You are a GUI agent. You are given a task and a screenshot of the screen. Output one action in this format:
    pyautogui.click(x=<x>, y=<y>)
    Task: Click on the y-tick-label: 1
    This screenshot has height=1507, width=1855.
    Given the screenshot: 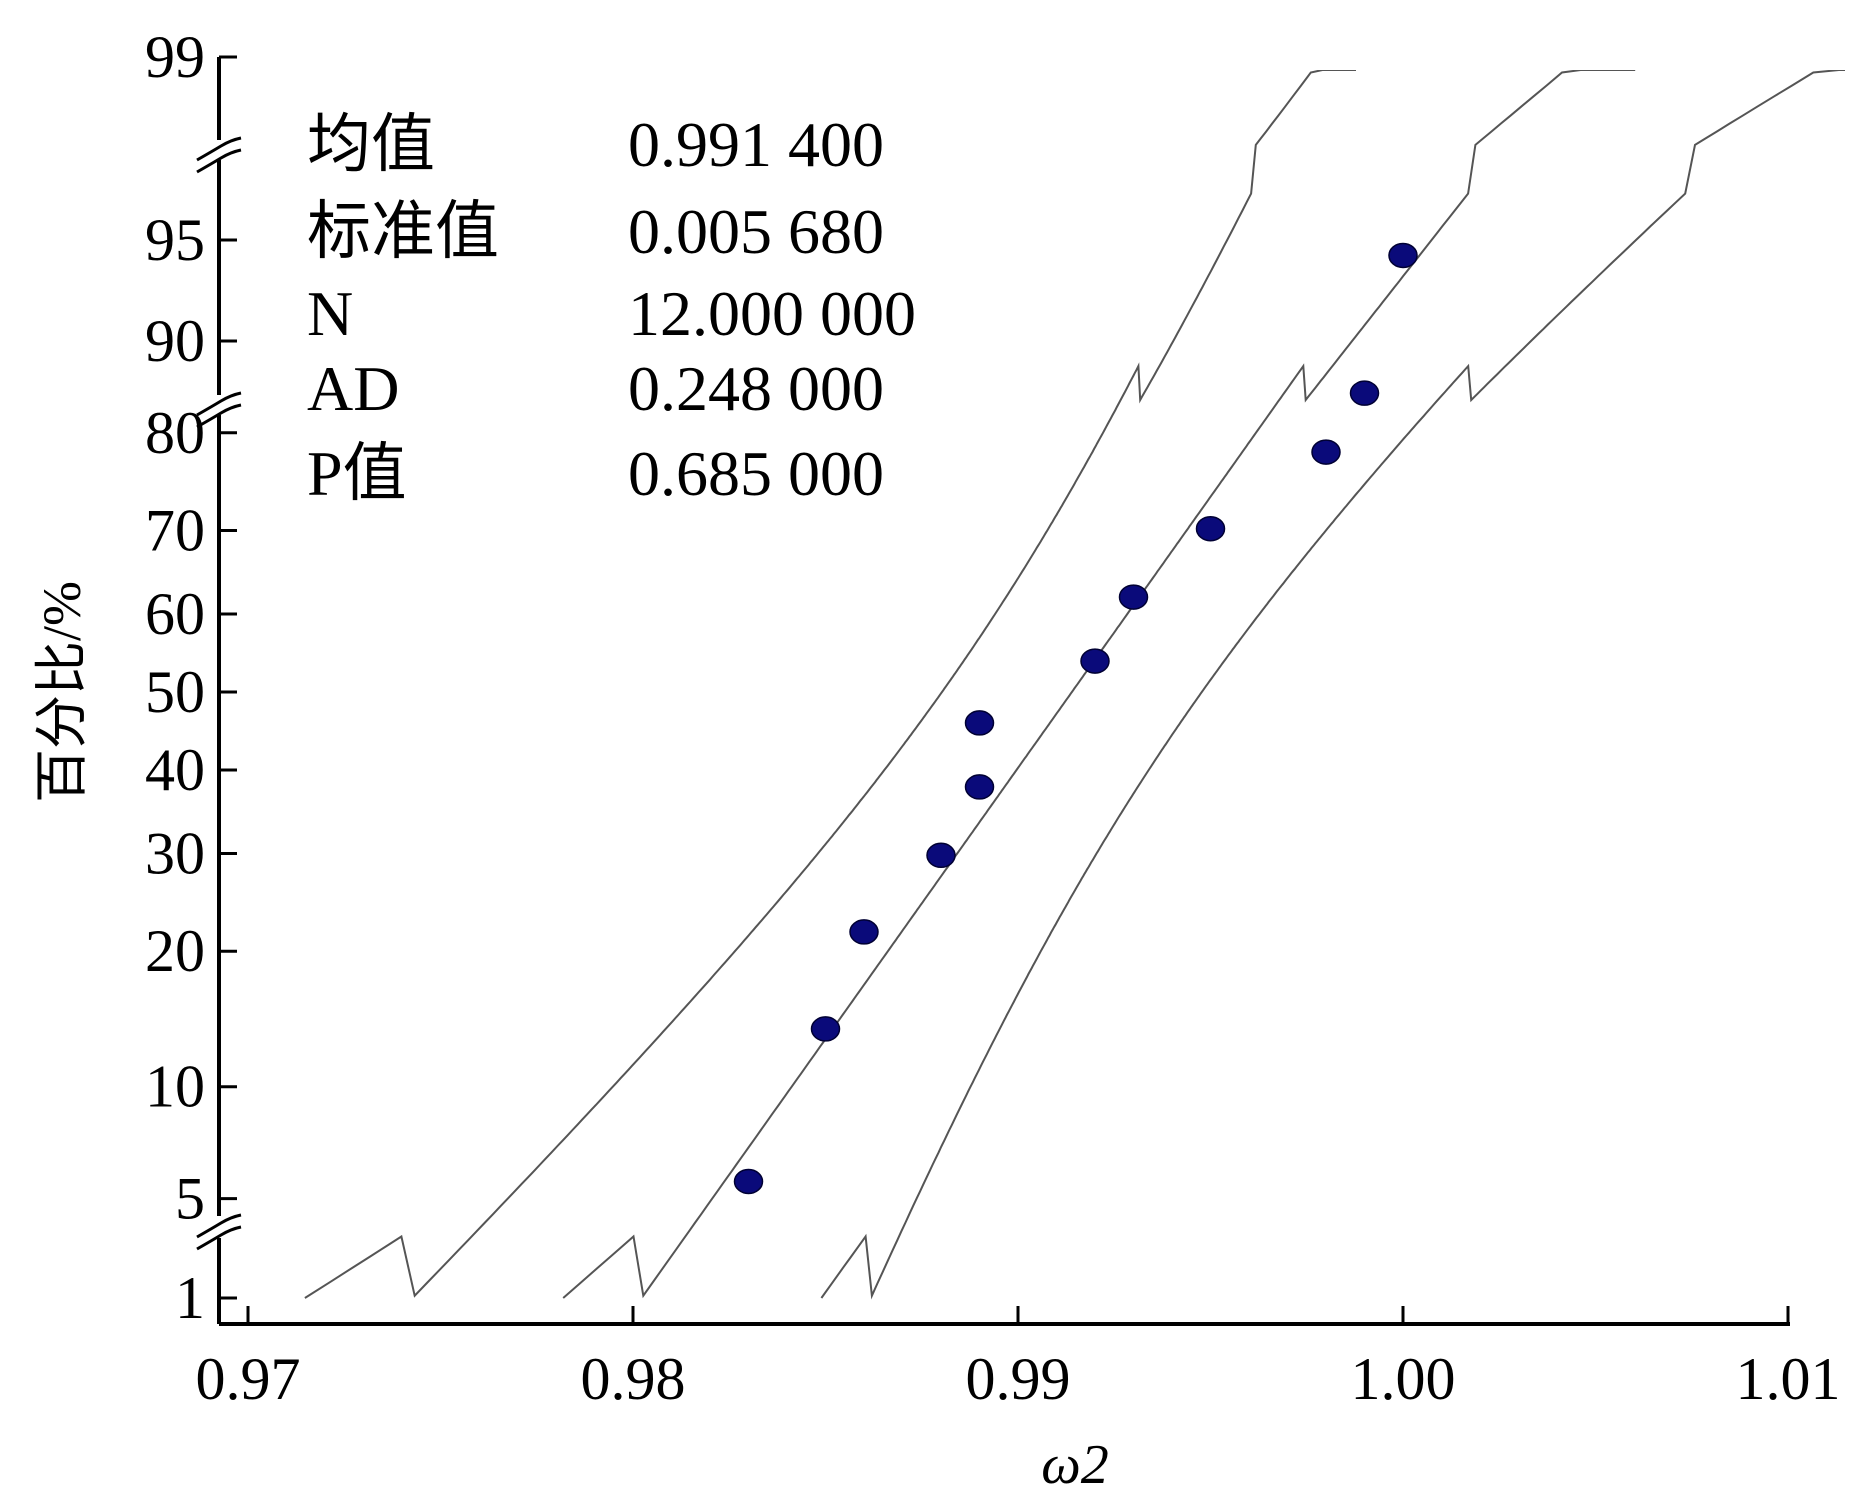 What is the action you would take?
    pyautogui.click(x=190, y=1298)
    